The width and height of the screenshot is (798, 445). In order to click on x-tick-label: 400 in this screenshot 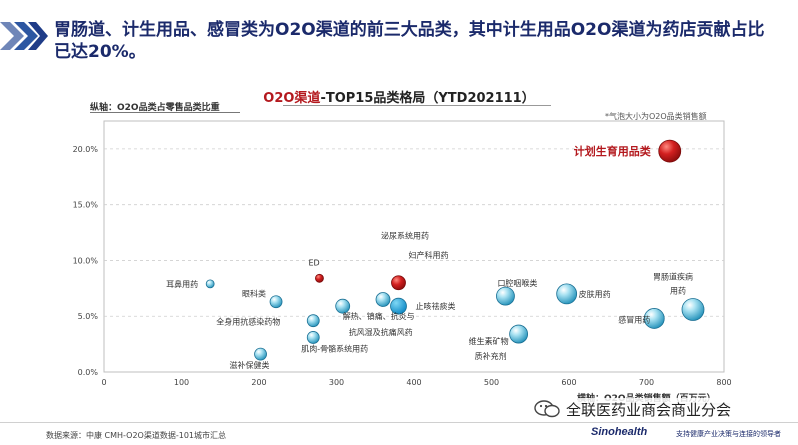, I will do `click(413, 382)`.